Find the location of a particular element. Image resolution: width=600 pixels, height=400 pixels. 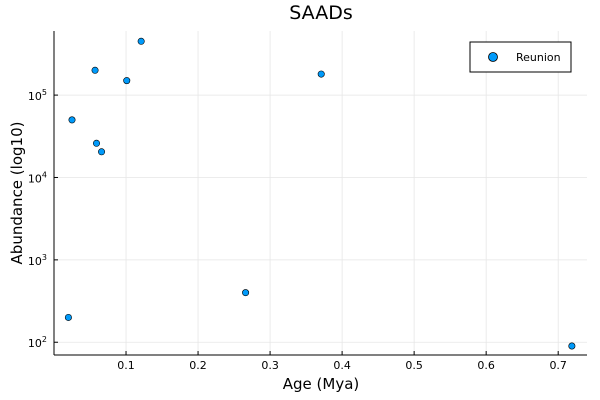

y-tick-label: 10⁴ is located at coordinates (37, 177).